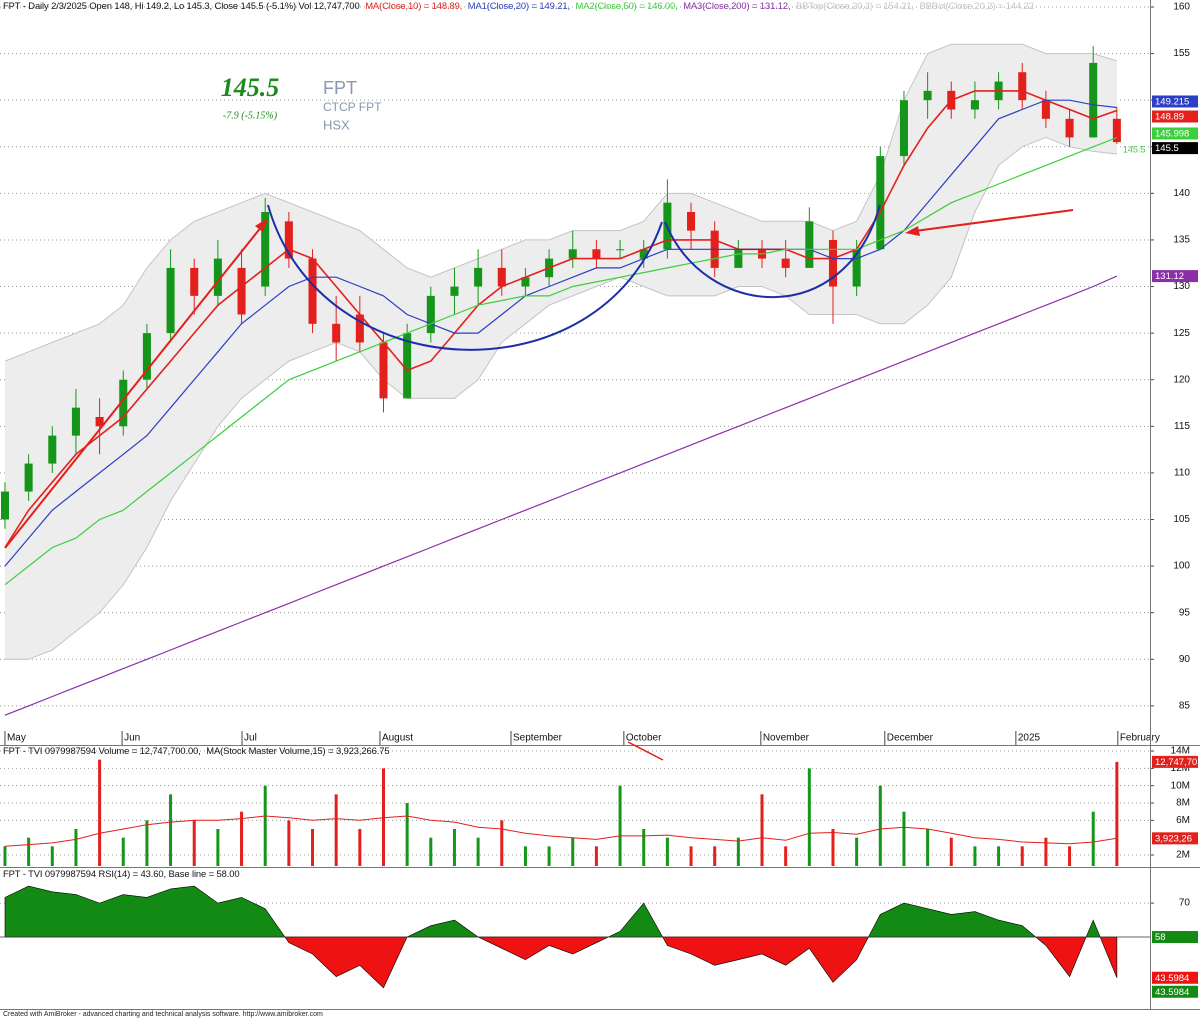 This screenshot has width=1200, height=1020. I want to click on y-tick-label: 70, so click(1185, 903).